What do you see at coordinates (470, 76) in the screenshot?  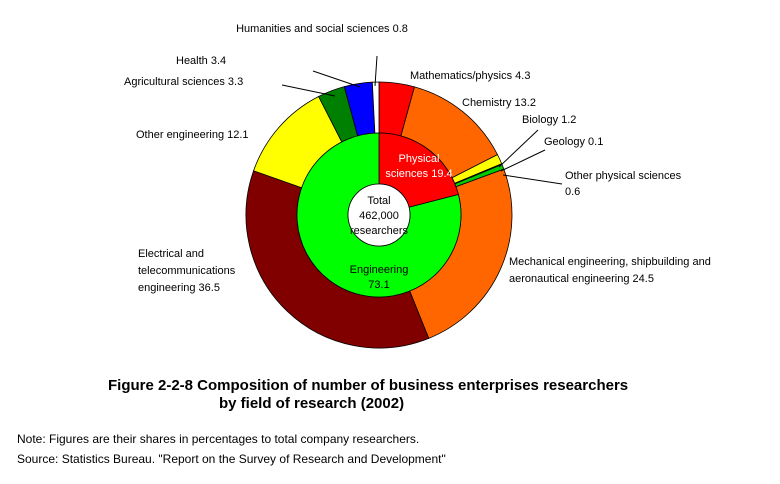 I see `label-mathematics: Mathematics/physics 4.3` at bounding box center [470, 76].